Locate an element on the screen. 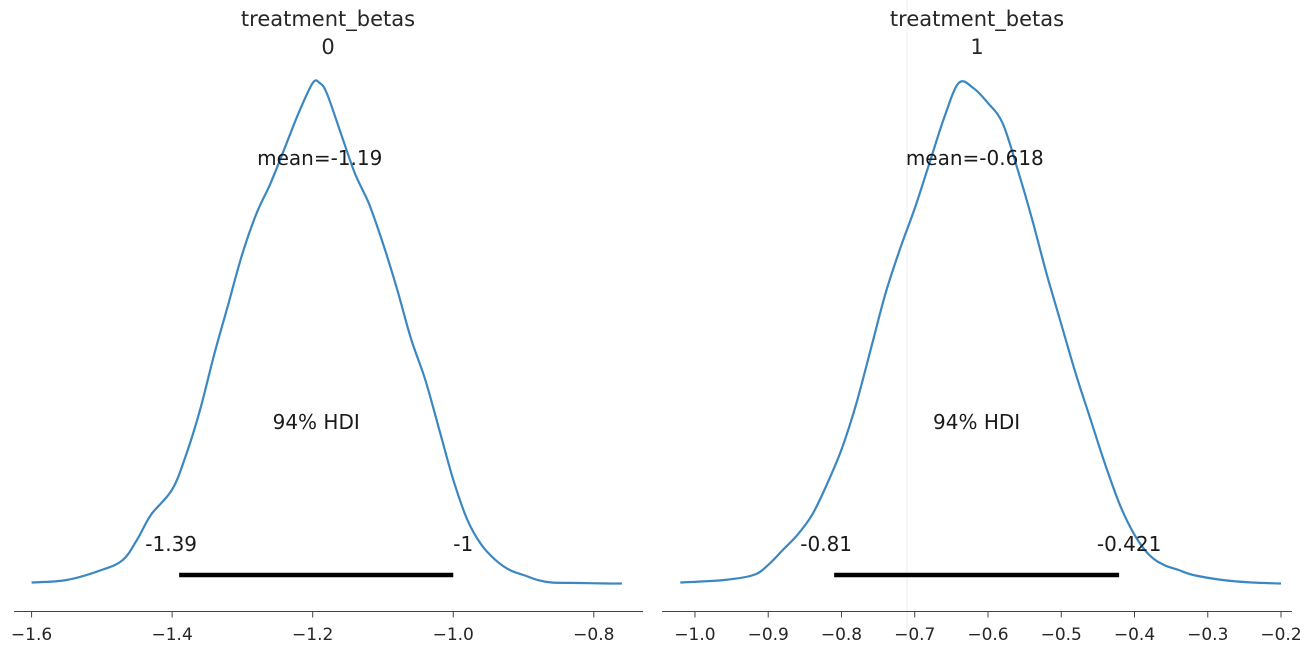  panel-1-hdi-low-label: -0.81 is located at coordinates (826, 544).